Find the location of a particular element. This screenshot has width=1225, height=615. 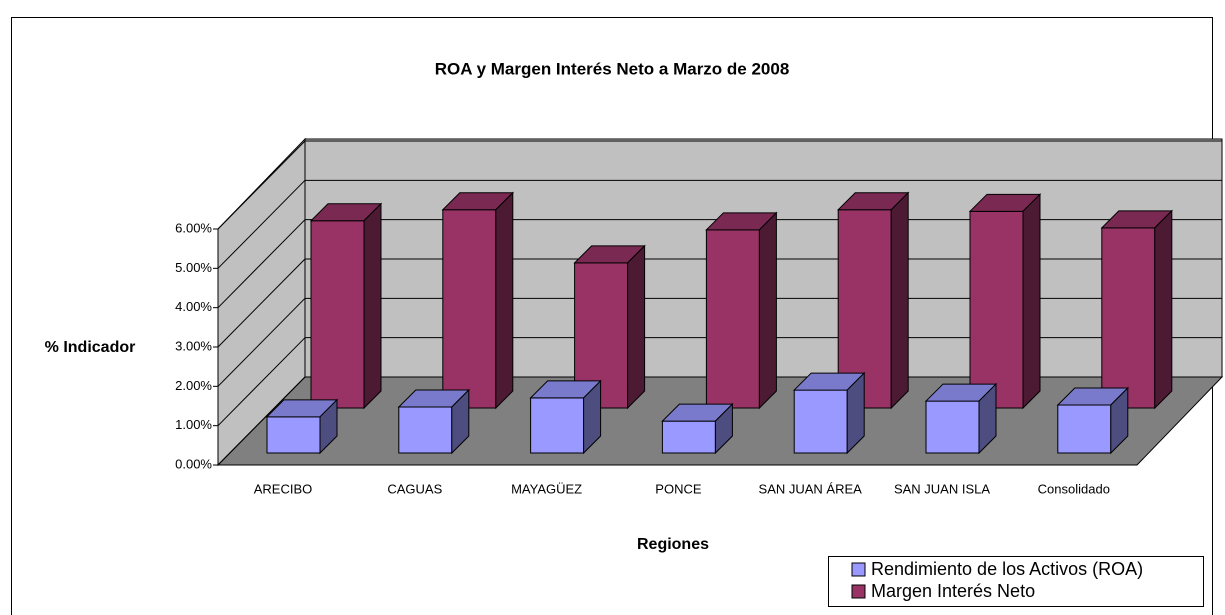

y-tick-label: 0.00% is located at coordinates (193, 463).